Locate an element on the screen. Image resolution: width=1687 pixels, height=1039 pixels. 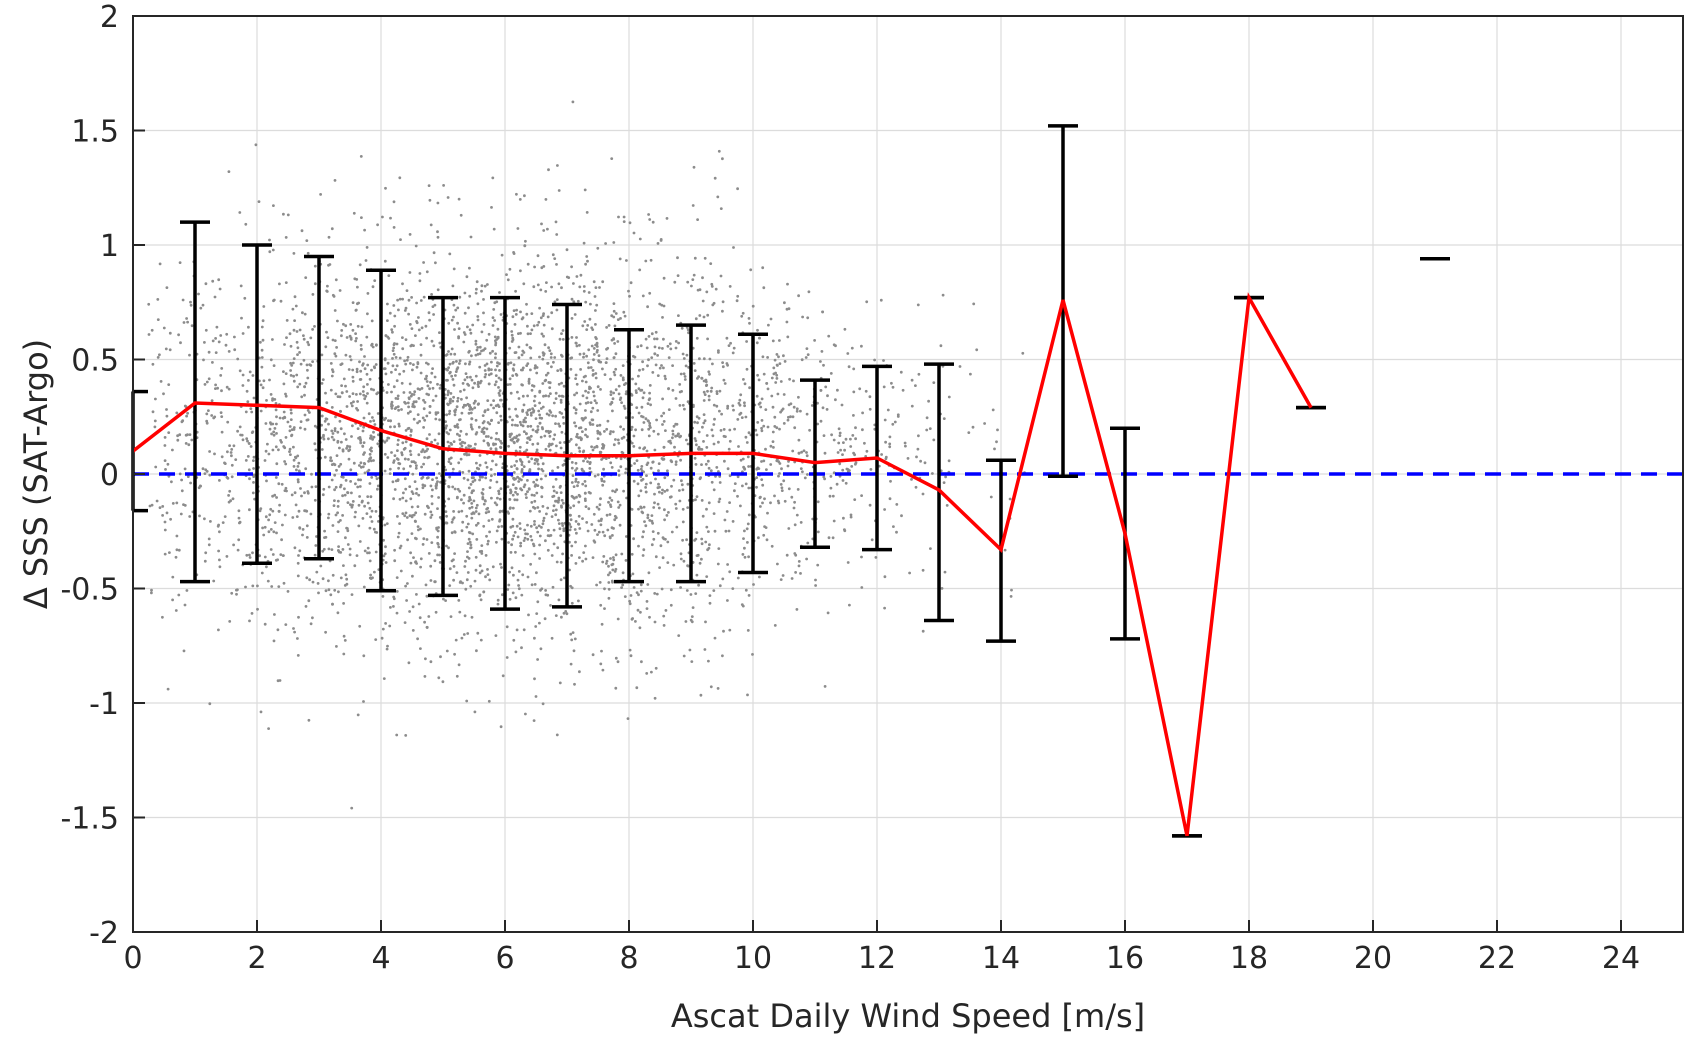
x-tick-label: 20 is located at coordinates (1373, 958).